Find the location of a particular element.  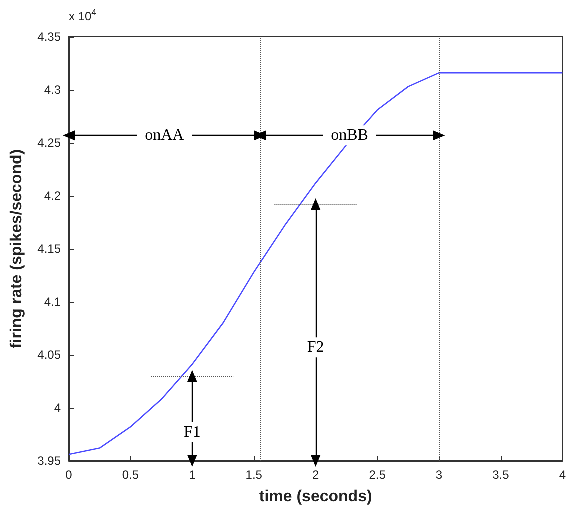

x-tick-label: 2.5 is located at coordinates (377, 475).